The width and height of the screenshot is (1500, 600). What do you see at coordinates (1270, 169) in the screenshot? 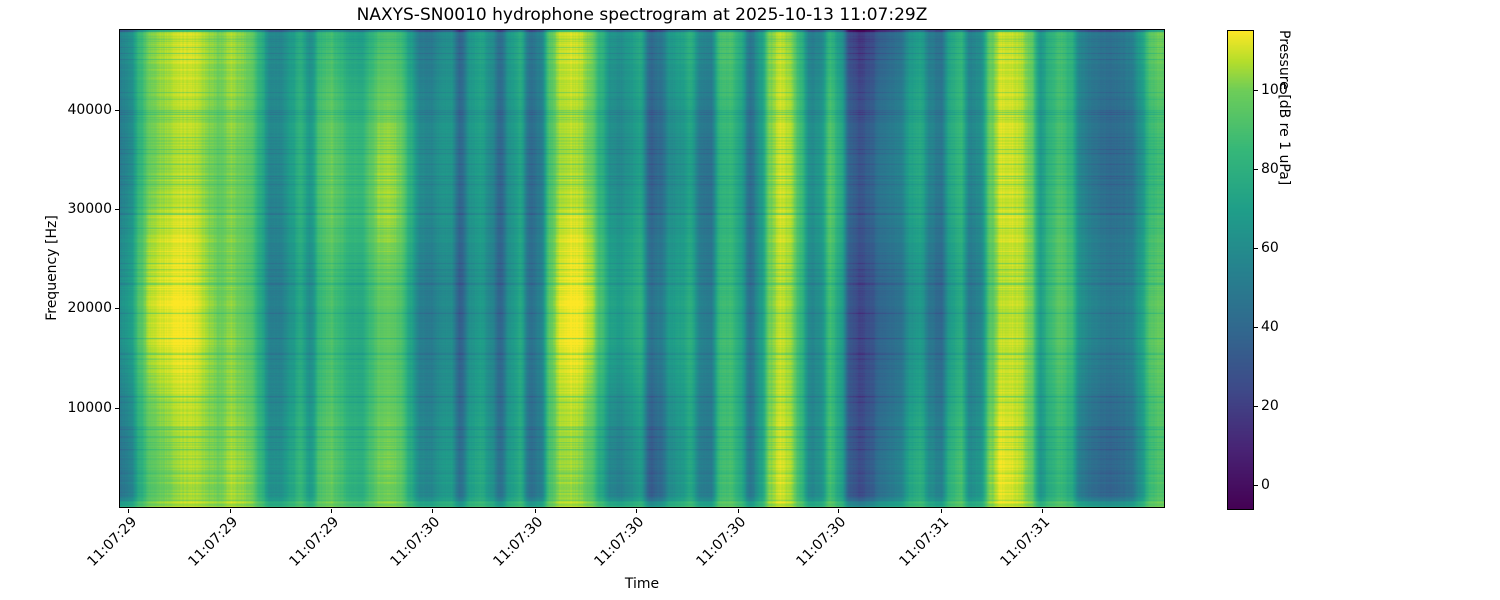
I see `colorbar-tick-label: 80` at bounding box center [1270, 169].